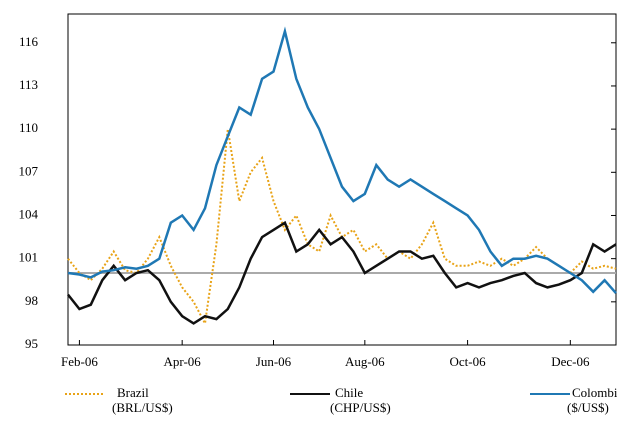 The image size is (617, 422). I want to click on legend-label-unit: ($/US$), so click(588, 407).